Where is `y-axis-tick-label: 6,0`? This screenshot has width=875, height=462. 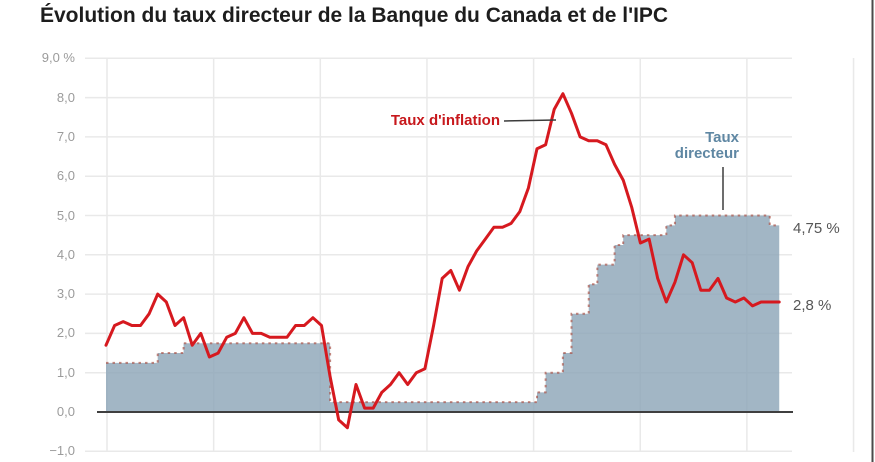
y-axis-tick-label: 6,0 is located at coordinates (65, 176).